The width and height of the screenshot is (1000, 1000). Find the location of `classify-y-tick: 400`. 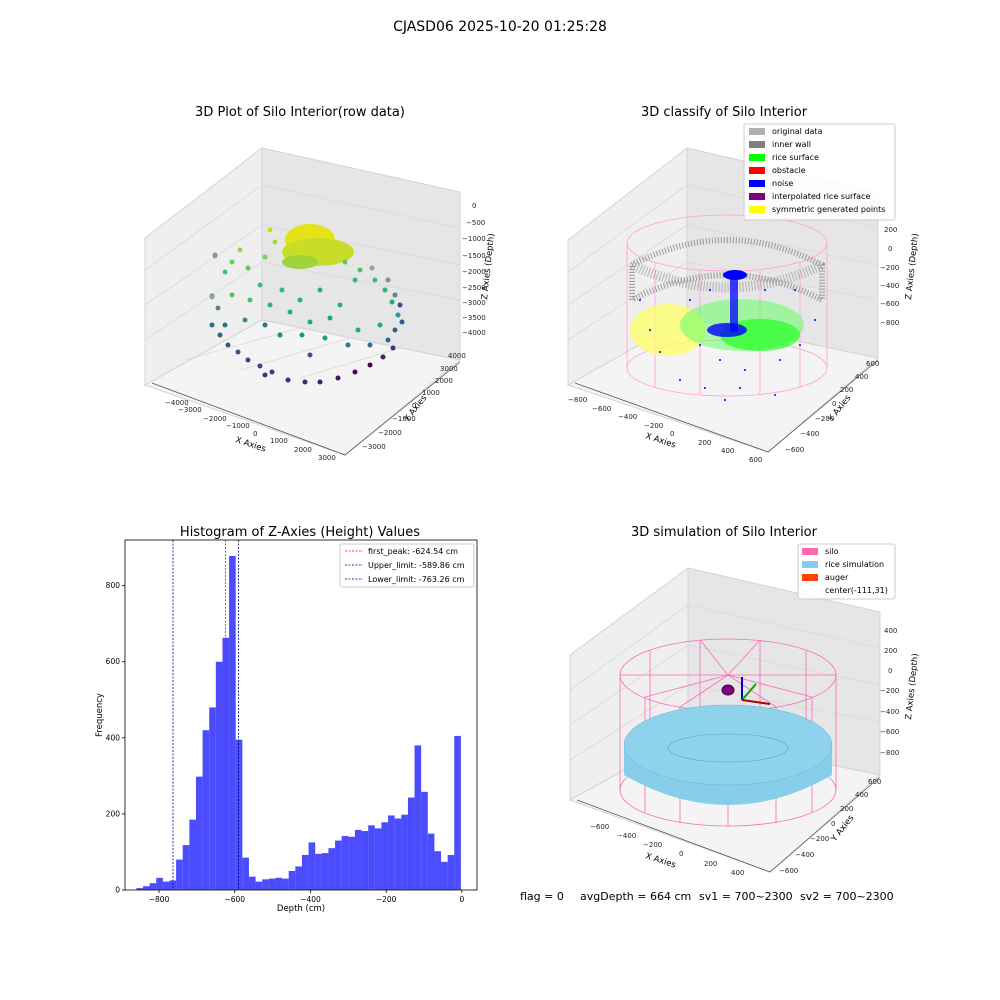

classify-y-tick: 400 is located at coordinates (861, 377).